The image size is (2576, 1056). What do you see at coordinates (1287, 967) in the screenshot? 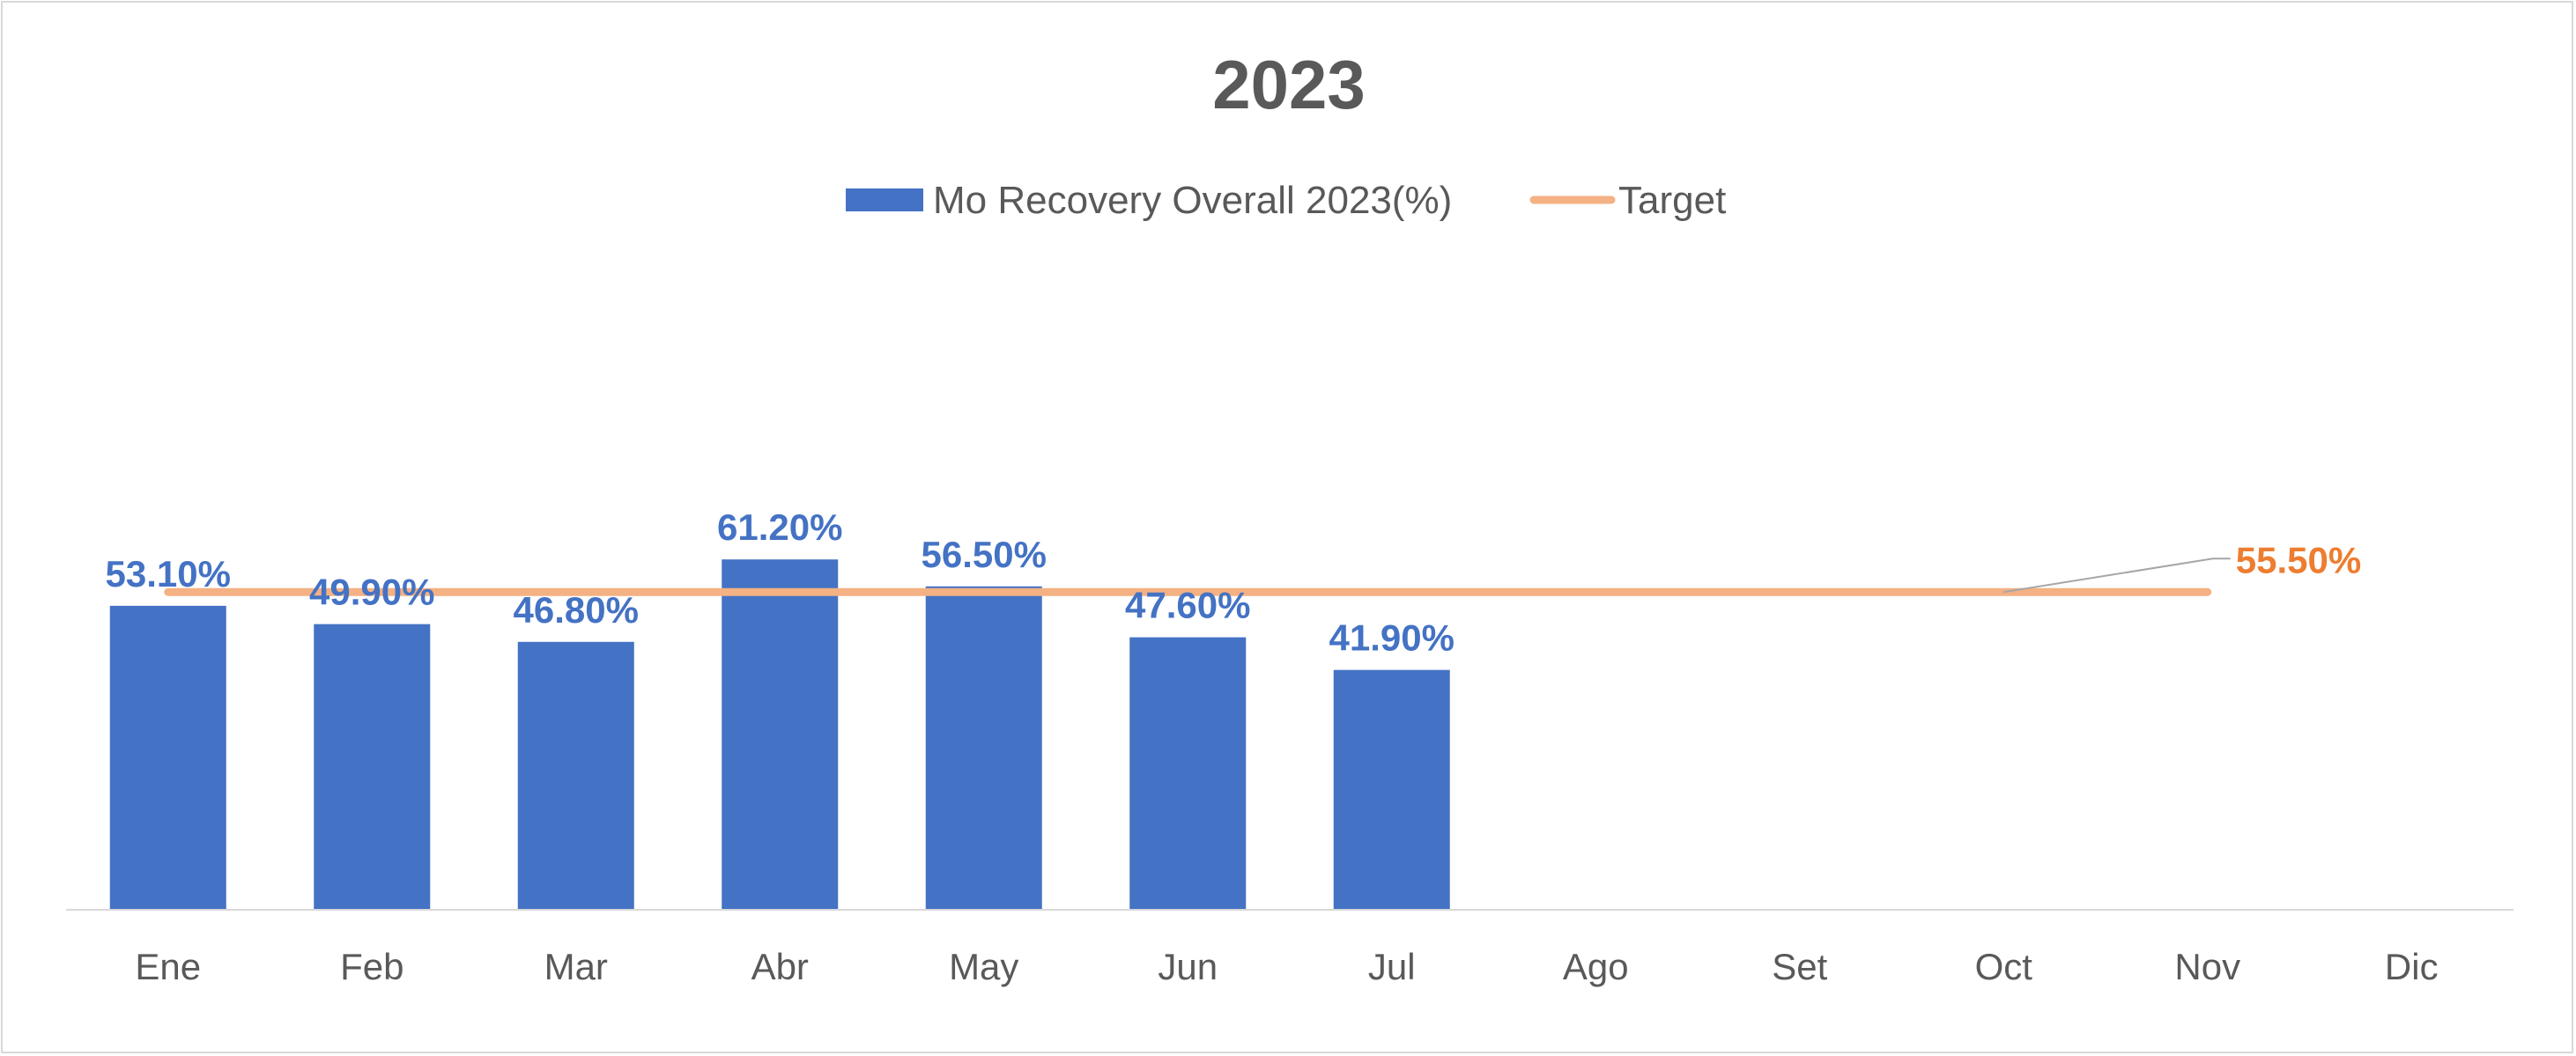
I see `x-axis-ticks: Ene Feb Mar Abr May Jun Jul Ago Set Oct Nov Dic` at bounding box center [1287, 967].